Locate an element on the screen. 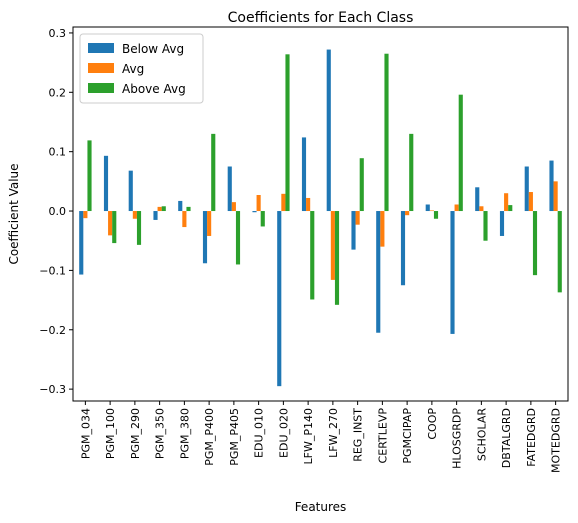 This screenshot has width=578, height=523. x-axis-label: Features is located at coordinates (321, 507).